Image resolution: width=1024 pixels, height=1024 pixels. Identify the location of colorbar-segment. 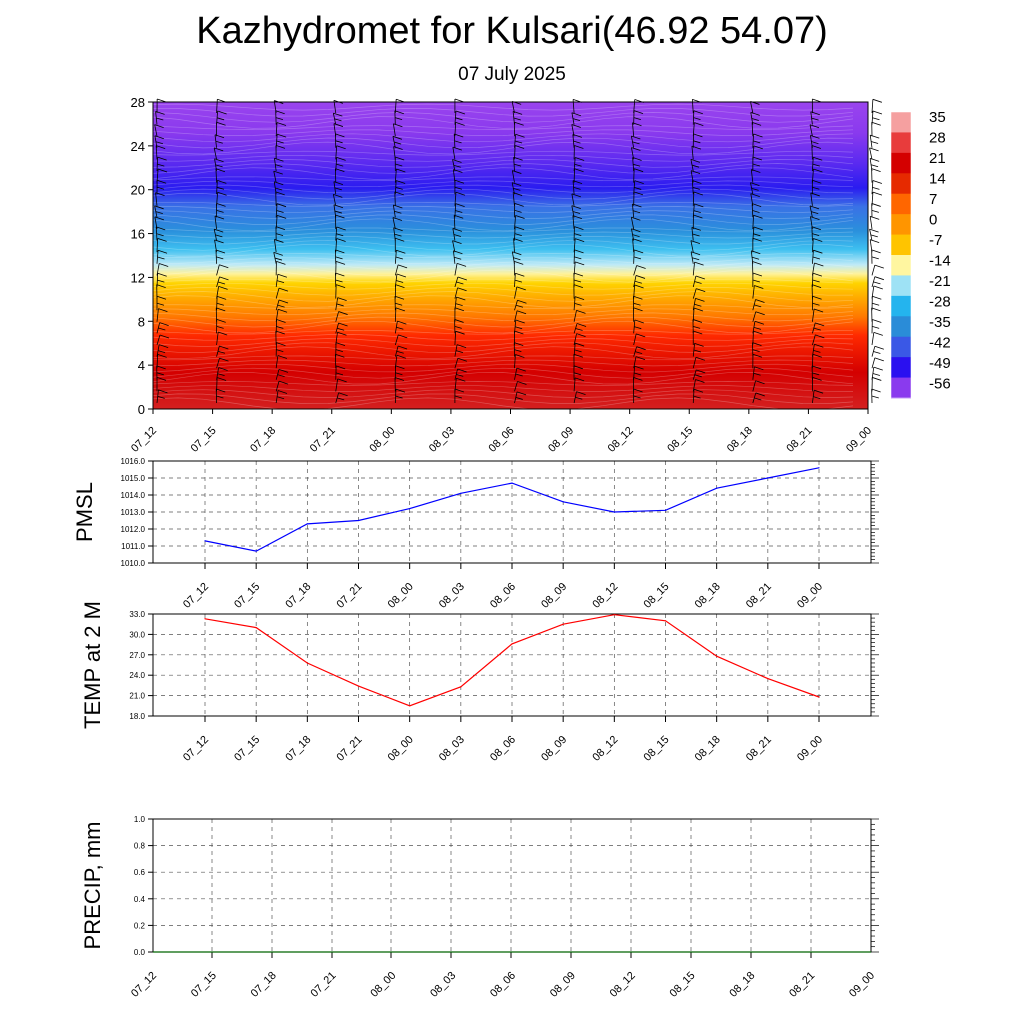
(901, 388).